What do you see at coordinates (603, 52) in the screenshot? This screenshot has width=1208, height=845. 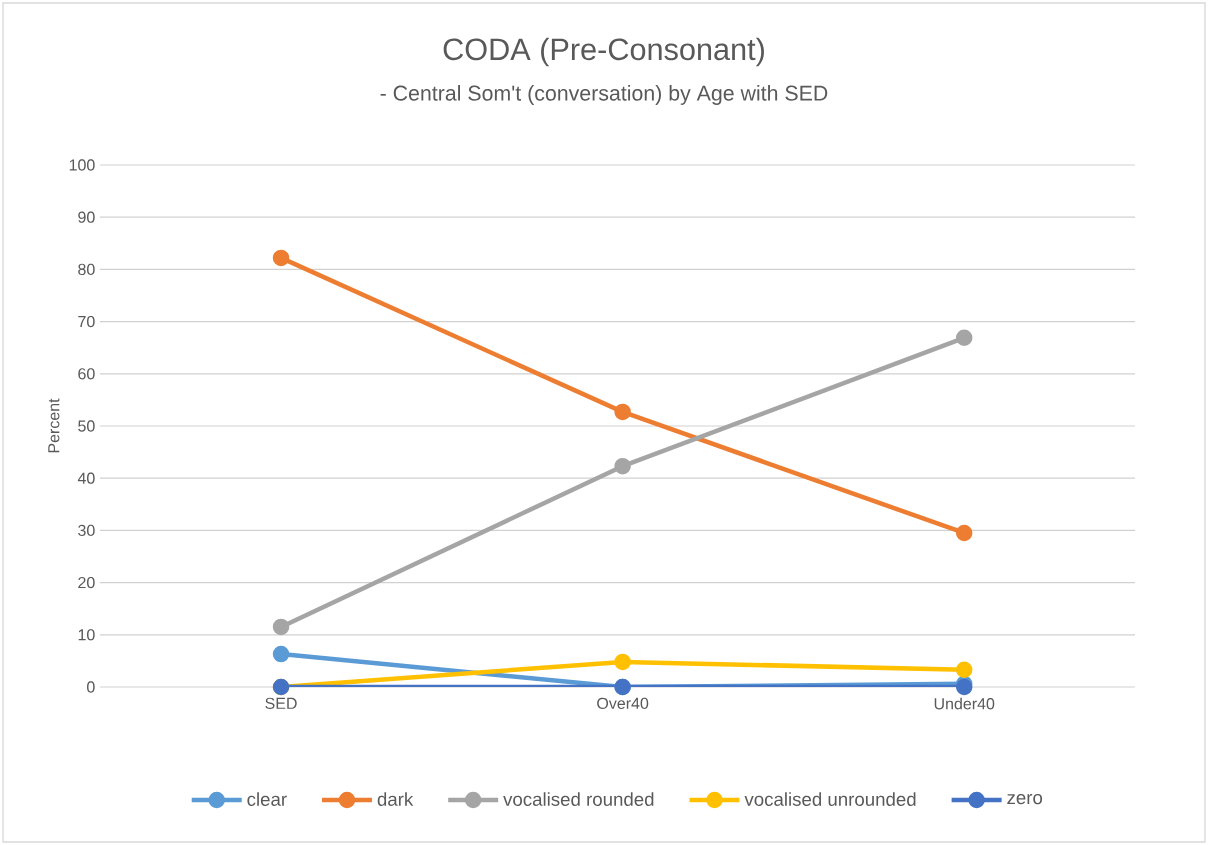 I see `chart-title: CODA (Pre-Consonant)` at bounding box center [603, 52].